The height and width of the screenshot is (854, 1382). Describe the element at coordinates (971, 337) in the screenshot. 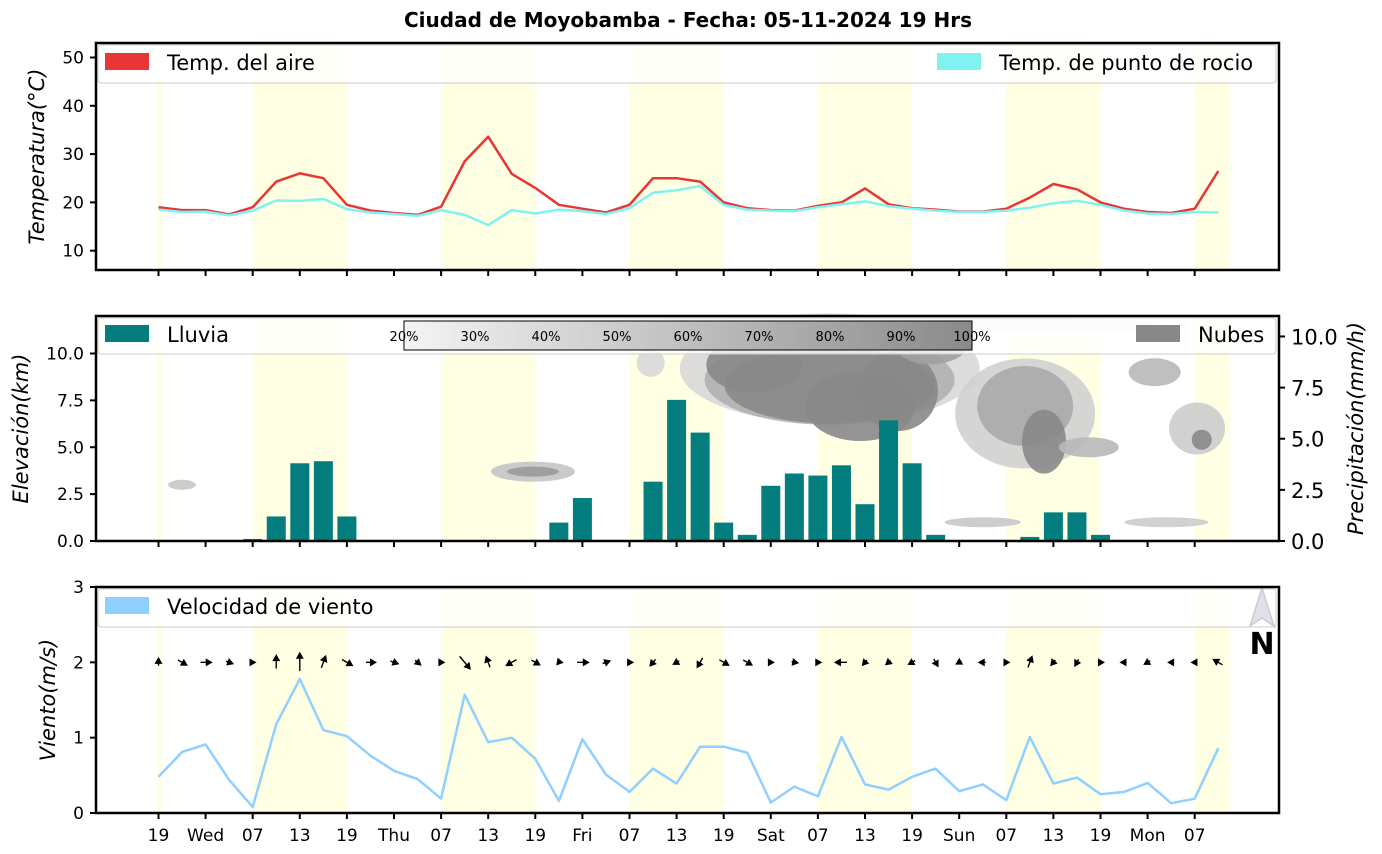

I see `colorbar-label: 100%` at that location.